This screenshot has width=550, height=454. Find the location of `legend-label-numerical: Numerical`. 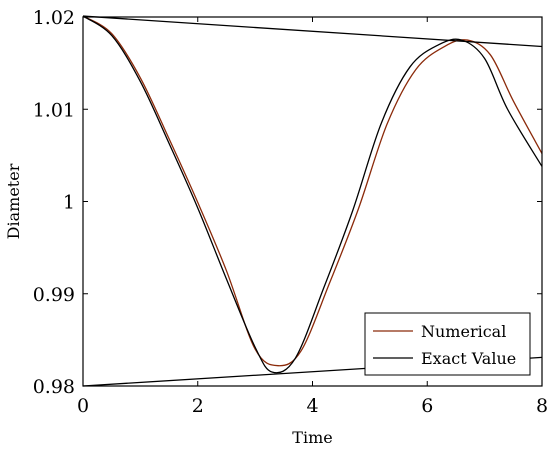

legend-label-numerical: Numerical is located at coordinates (463, 331).